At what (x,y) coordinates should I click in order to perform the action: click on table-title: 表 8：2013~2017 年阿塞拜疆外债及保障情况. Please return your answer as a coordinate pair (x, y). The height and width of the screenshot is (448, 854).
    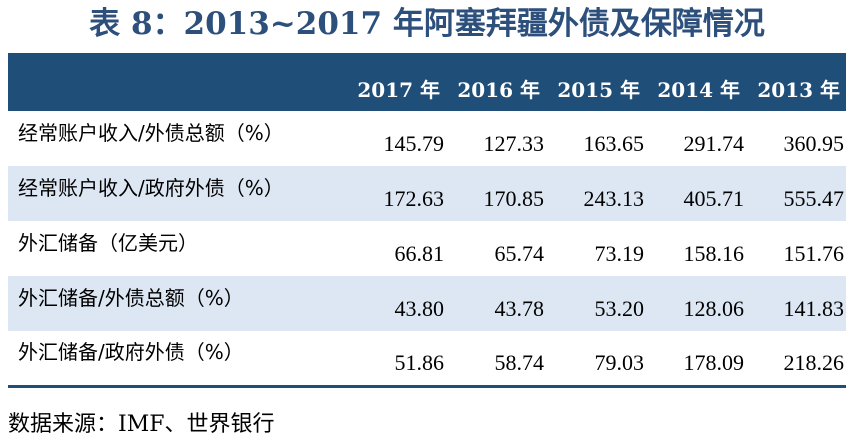
    Looking at the image, I should click on (427, 24).